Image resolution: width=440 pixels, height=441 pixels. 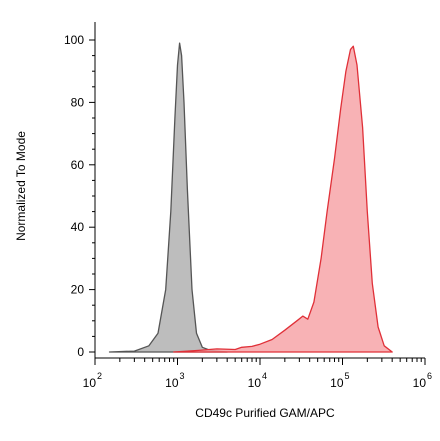 What do you see at coordinates (257, 374) in the screenshot?
I see `x-axis-ticks: 10 2 10 3 10 4 10 5 10 6` at bounding box center [257, 374].